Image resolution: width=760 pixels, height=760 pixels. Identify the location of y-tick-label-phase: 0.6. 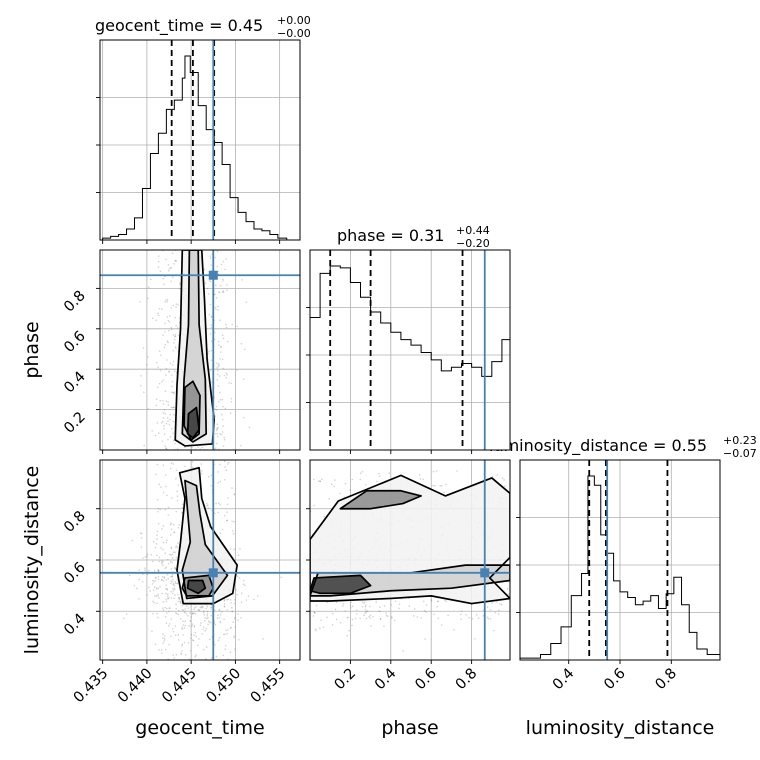
(75, 342).